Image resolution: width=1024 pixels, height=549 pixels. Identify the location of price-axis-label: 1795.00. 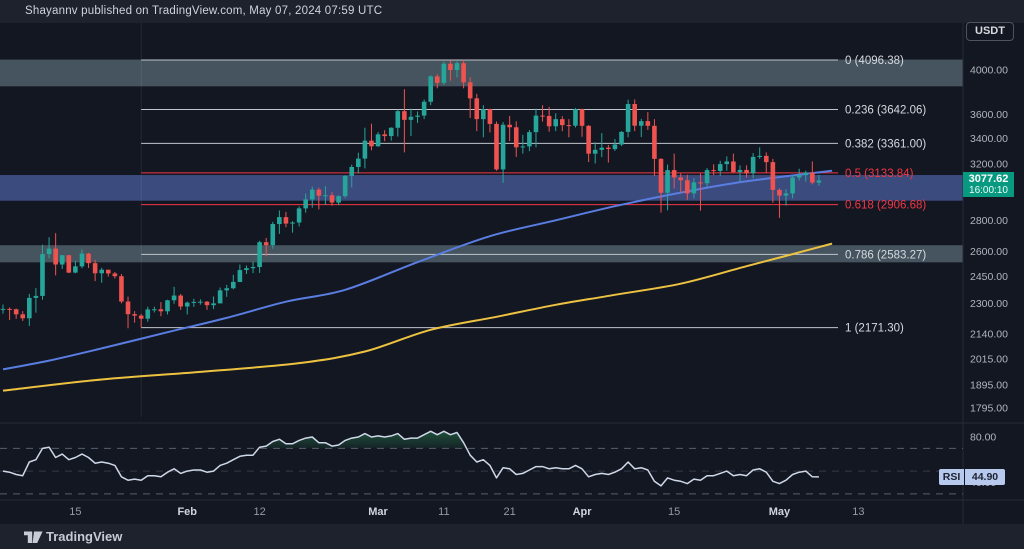
(989, 408).